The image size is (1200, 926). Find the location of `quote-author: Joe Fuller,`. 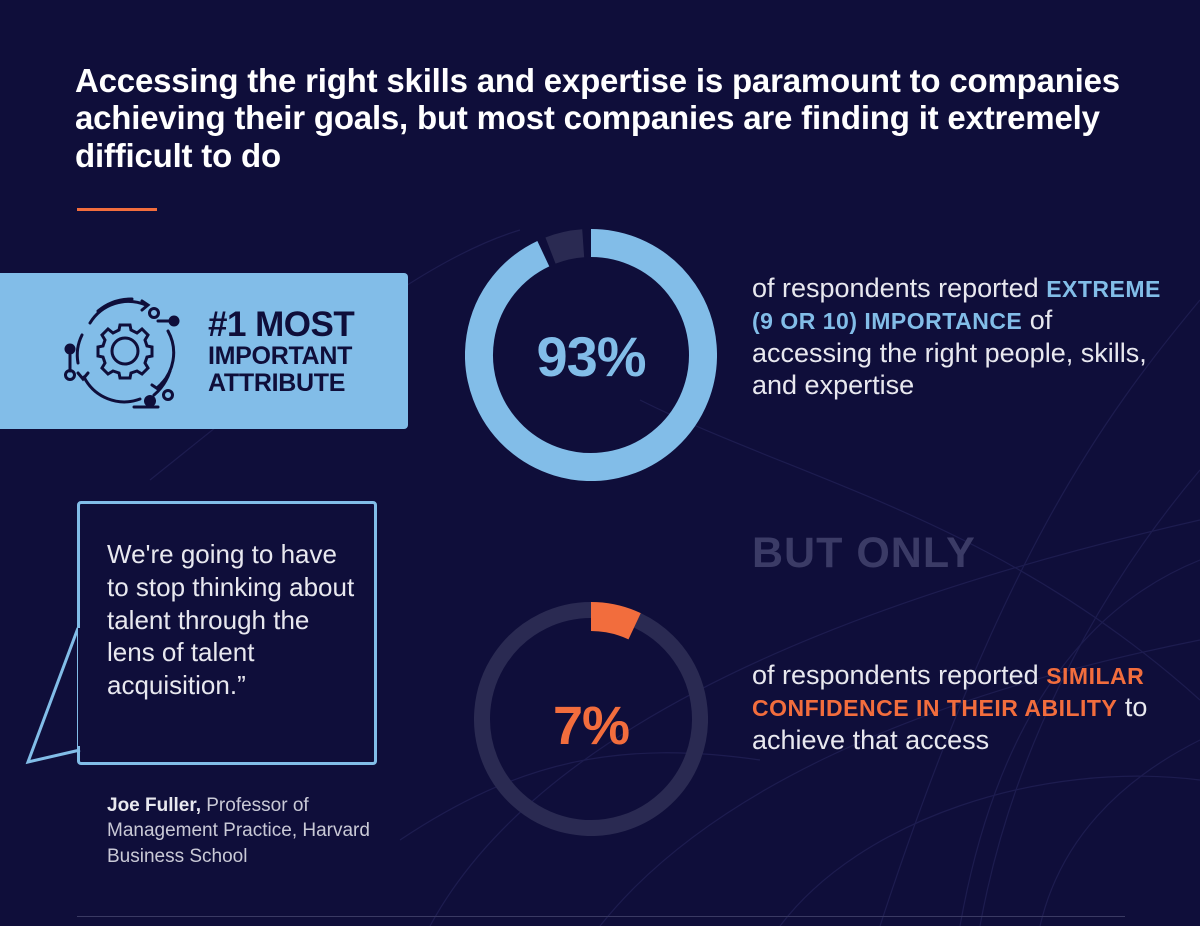

quote-author: Joe Fuller, is located at coordinates (154, 805).